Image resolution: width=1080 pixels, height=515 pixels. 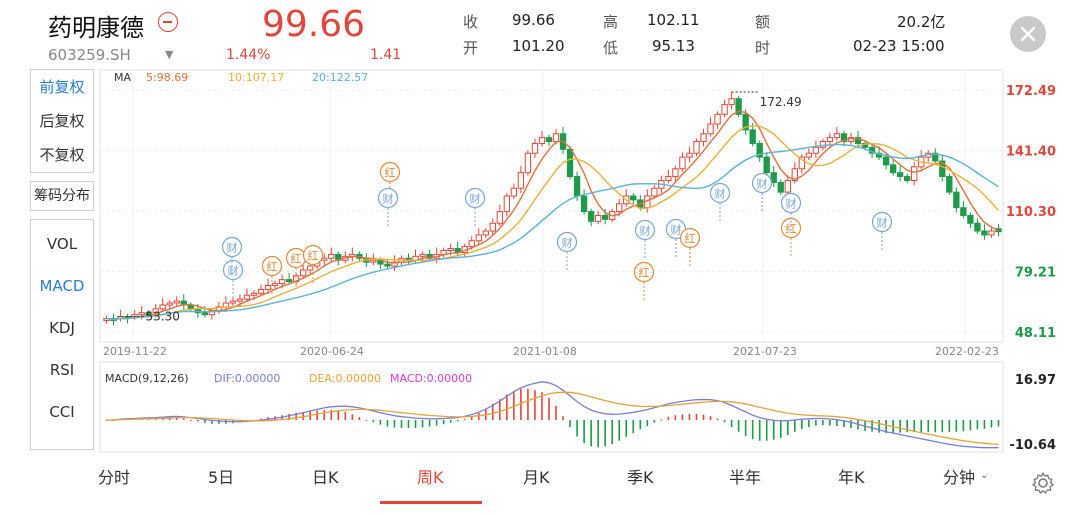 What do you see at coordinates (673, 46) in the screenshot?
I see `low-value: 95.13` at bounding box center [673, 46].